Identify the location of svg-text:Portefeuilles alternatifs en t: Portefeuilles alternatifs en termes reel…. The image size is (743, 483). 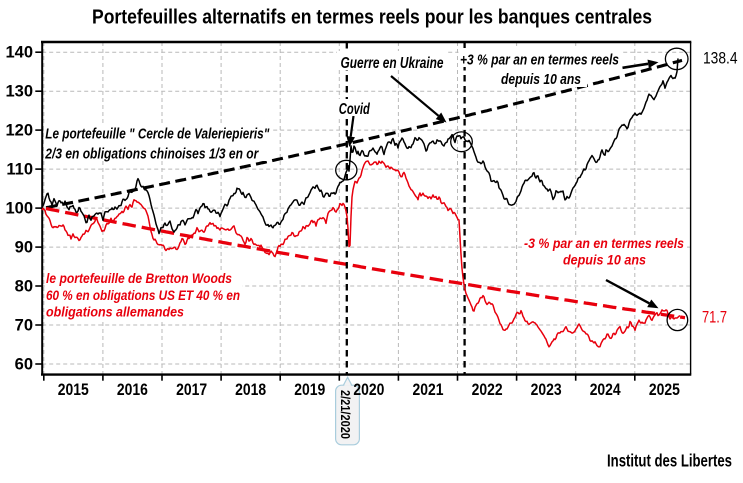
(372, 18).